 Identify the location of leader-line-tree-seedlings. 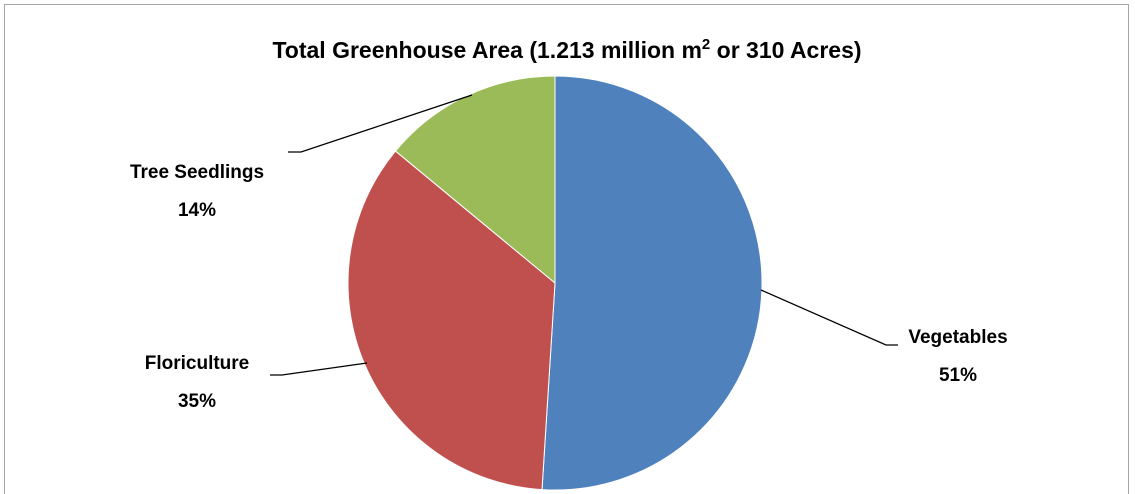
(380, 123).